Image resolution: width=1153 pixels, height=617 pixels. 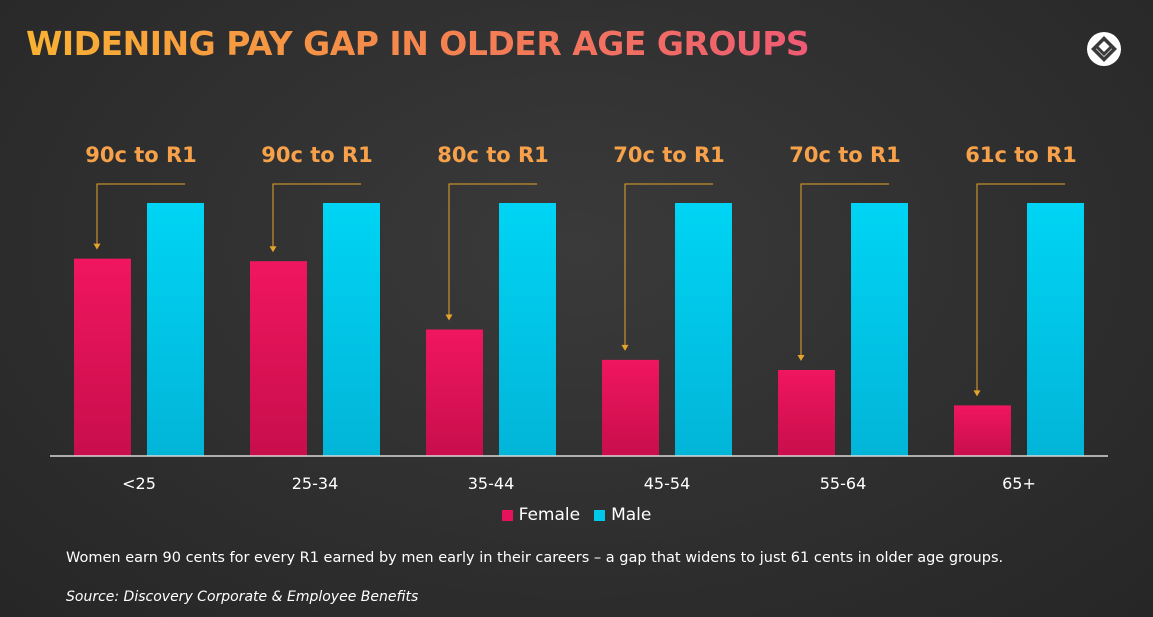 What do you see at coordinates (139, 483) in the screenshot?
I see `x-tick-label-1: <25` at bounding box center [139, 483].